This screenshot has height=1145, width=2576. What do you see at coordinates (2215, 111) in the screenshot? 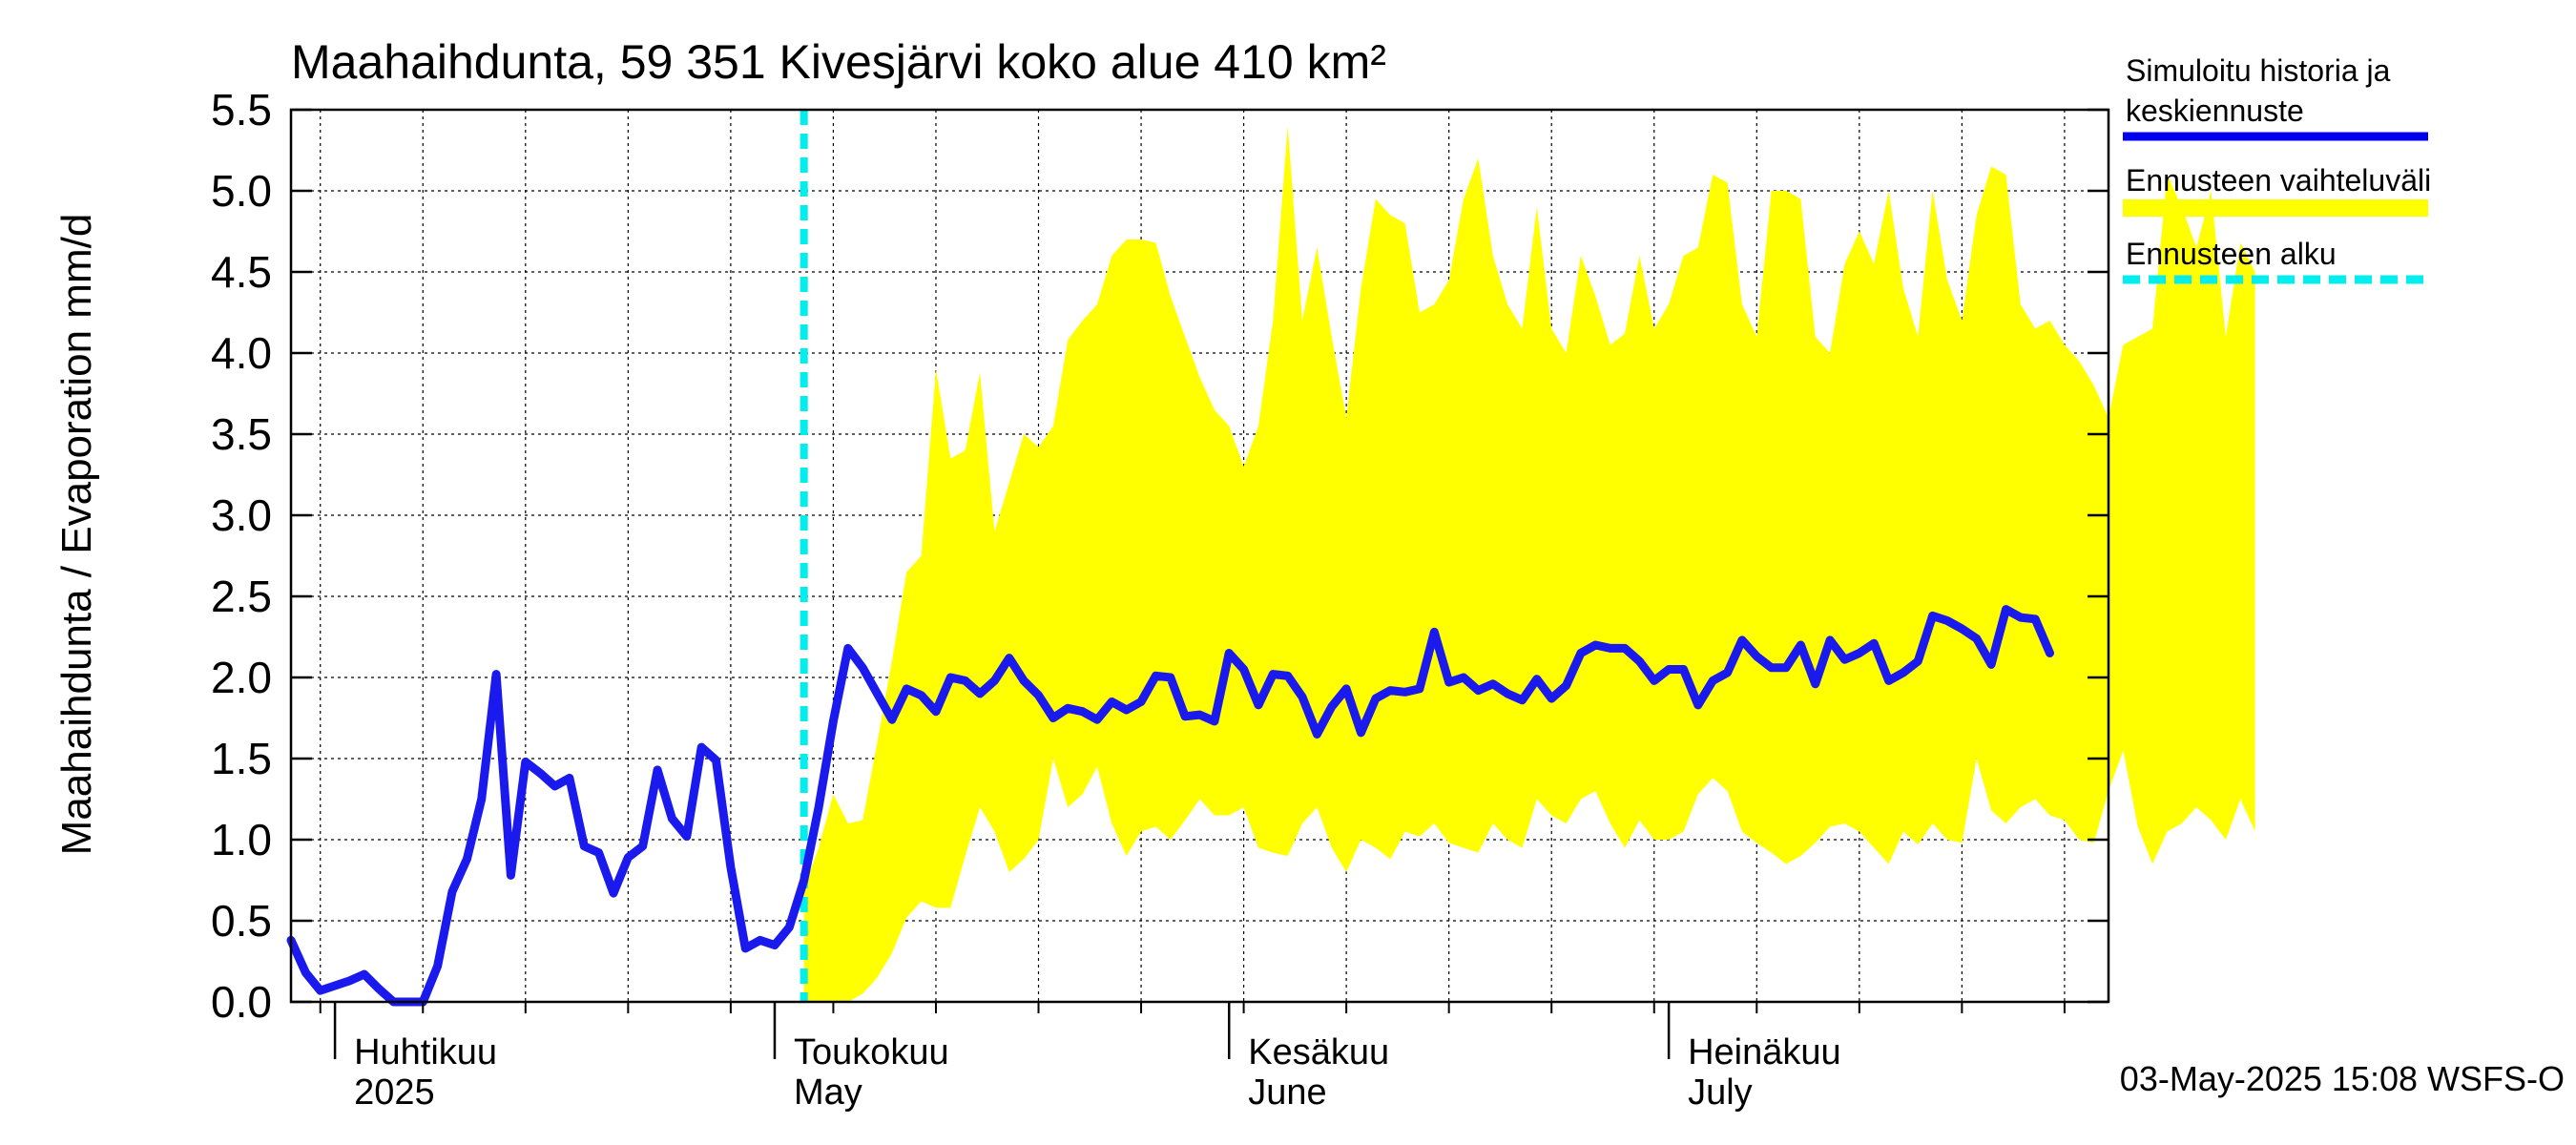
I see `legend-item-0-line-2: keskiennuste` at bounding box center [2215, 111].